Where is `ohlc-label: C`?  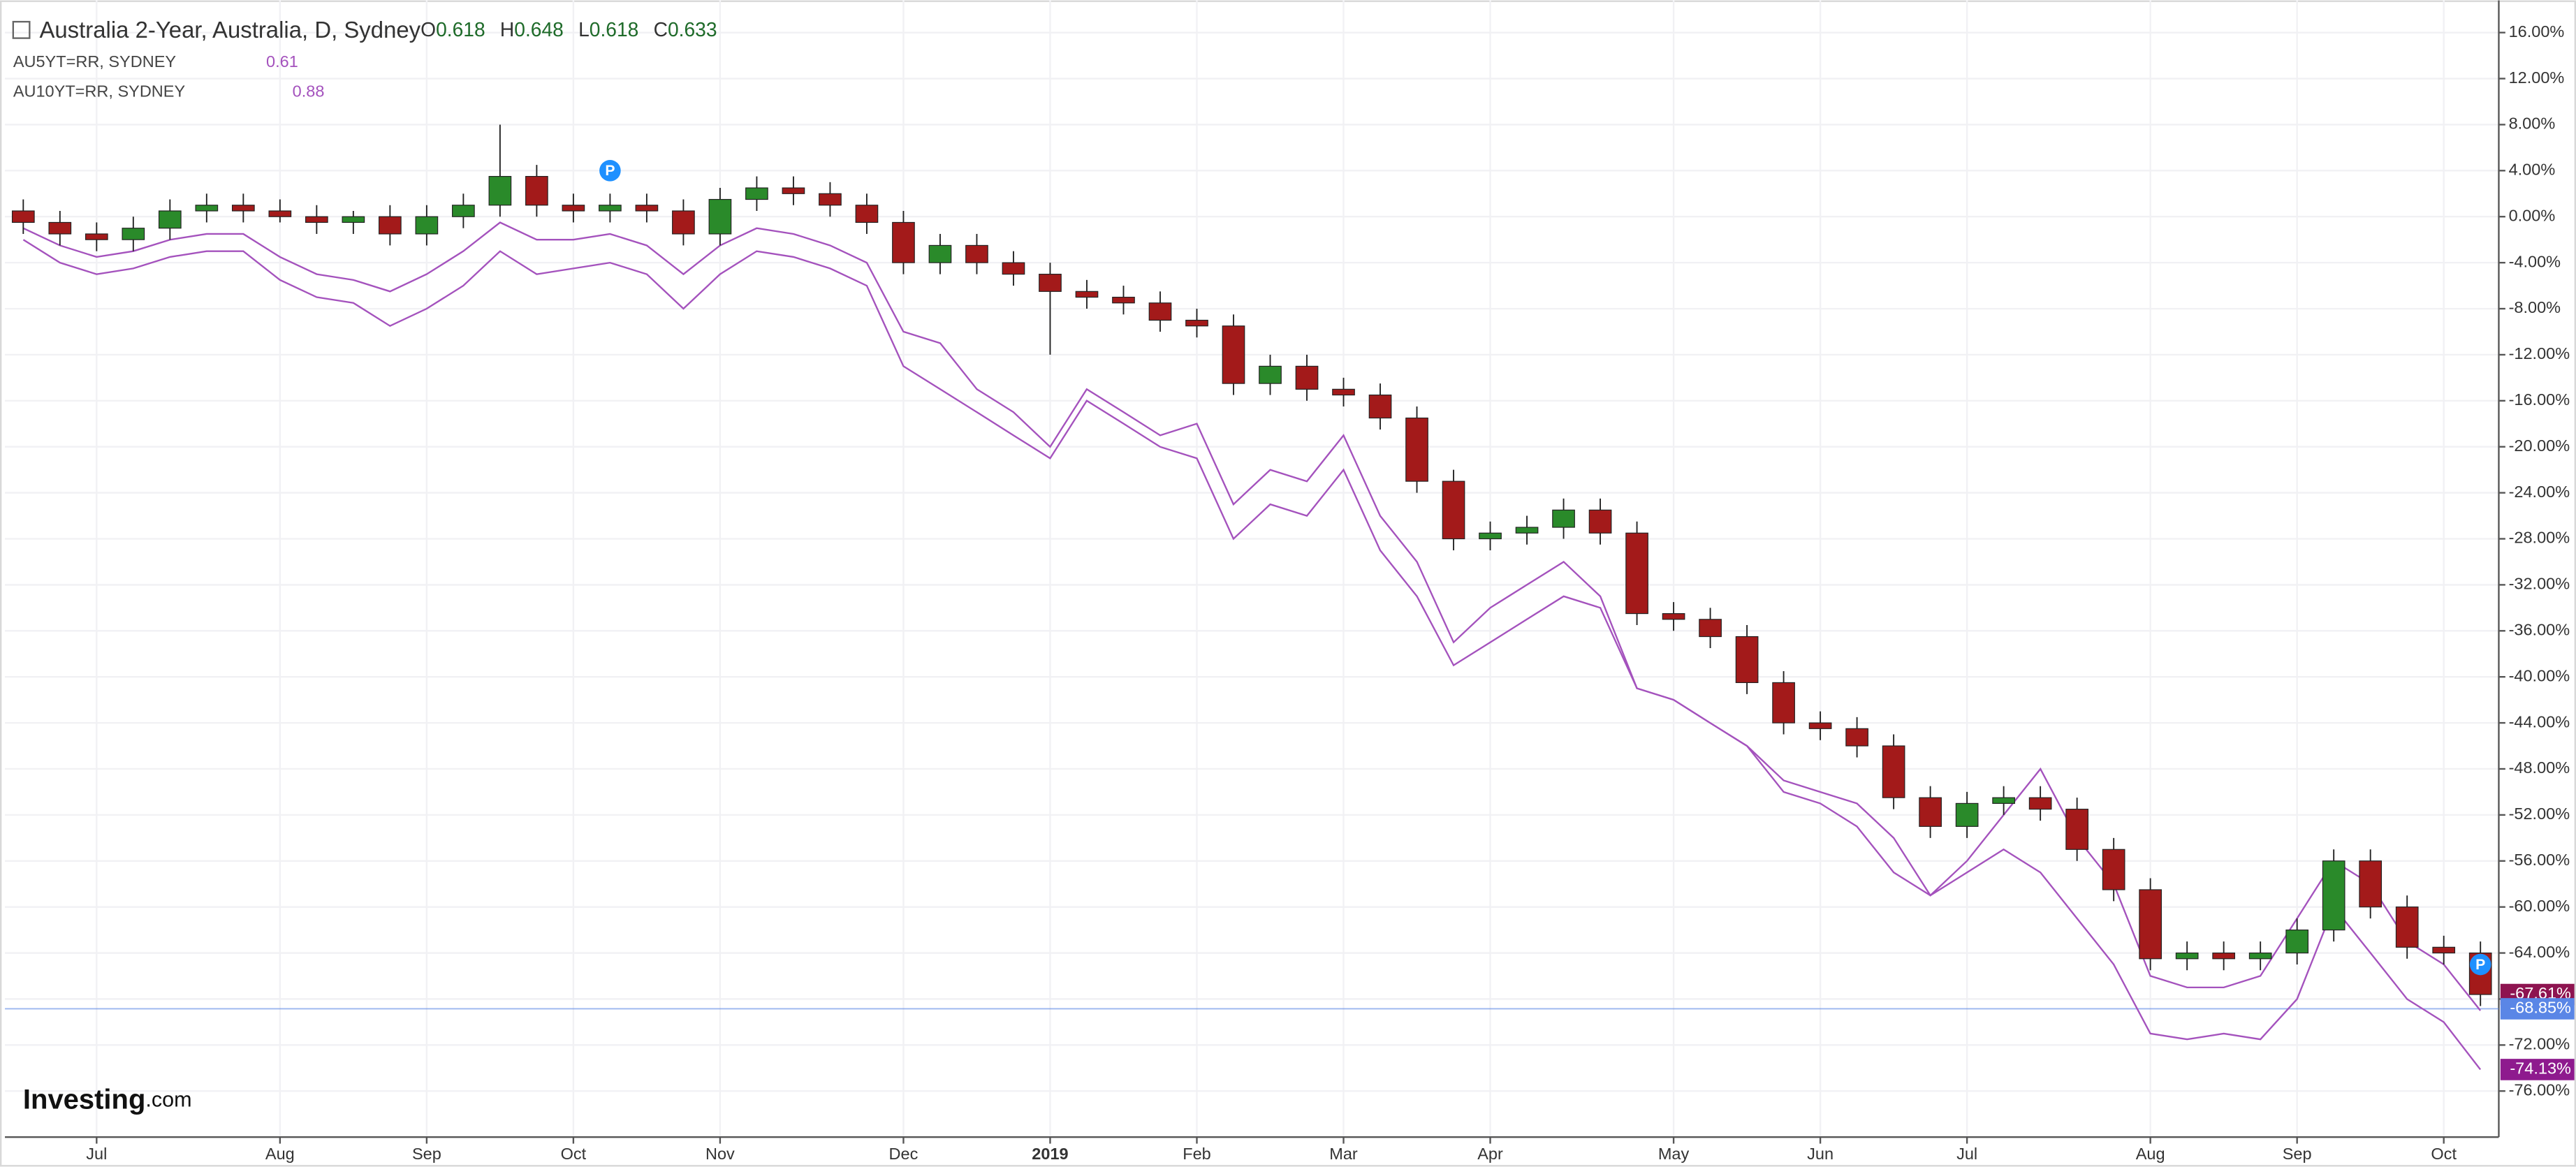
ohlc-label: C is located at coordinates (661, 30).